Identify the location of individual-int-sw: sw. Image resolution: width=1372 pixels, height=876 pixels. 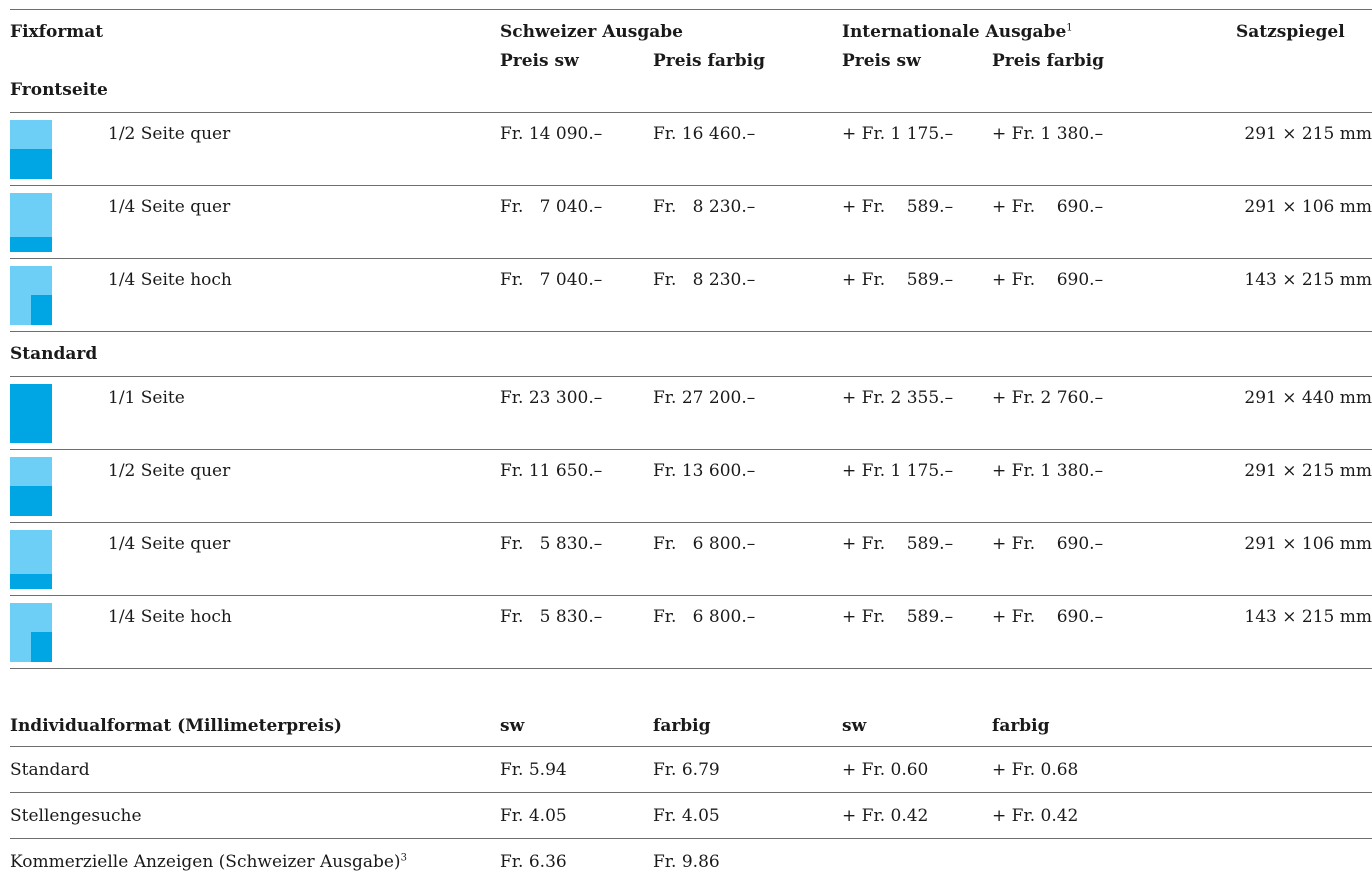
(854, 726).